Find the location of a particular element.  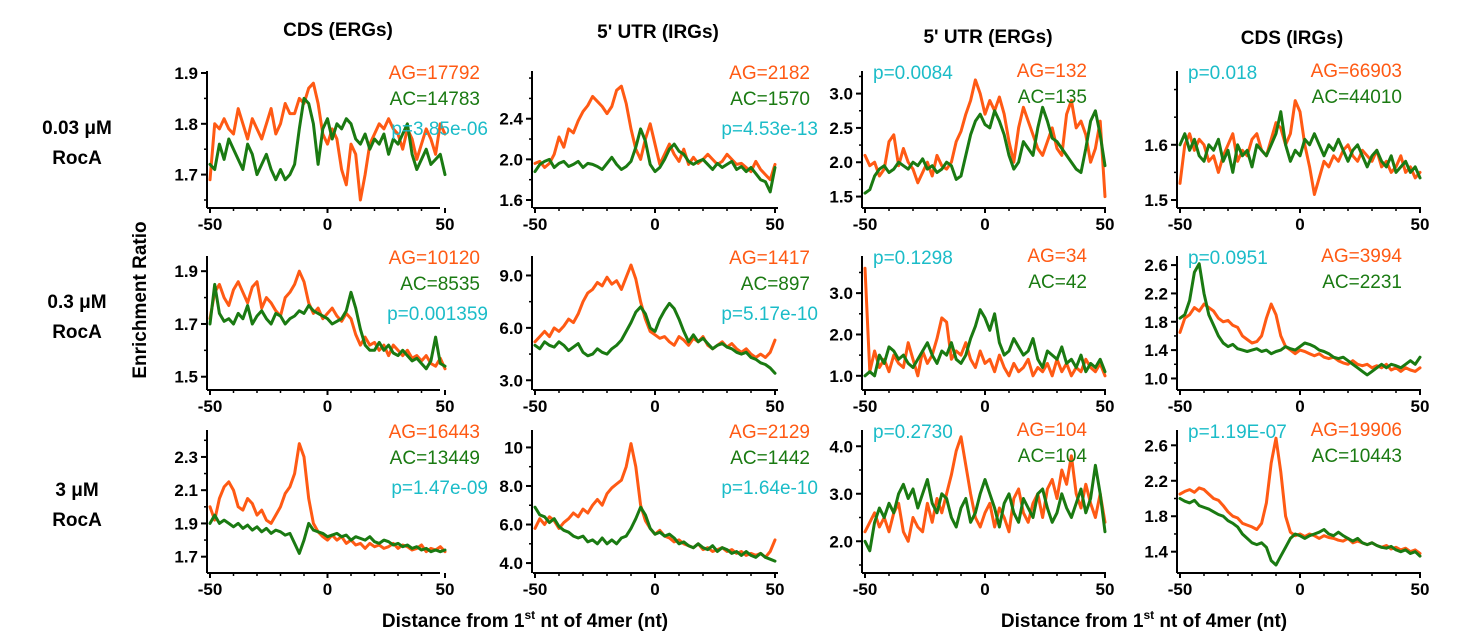

p-value-label-r2c3: p=0.1298 is located at coordinates (913, 258).